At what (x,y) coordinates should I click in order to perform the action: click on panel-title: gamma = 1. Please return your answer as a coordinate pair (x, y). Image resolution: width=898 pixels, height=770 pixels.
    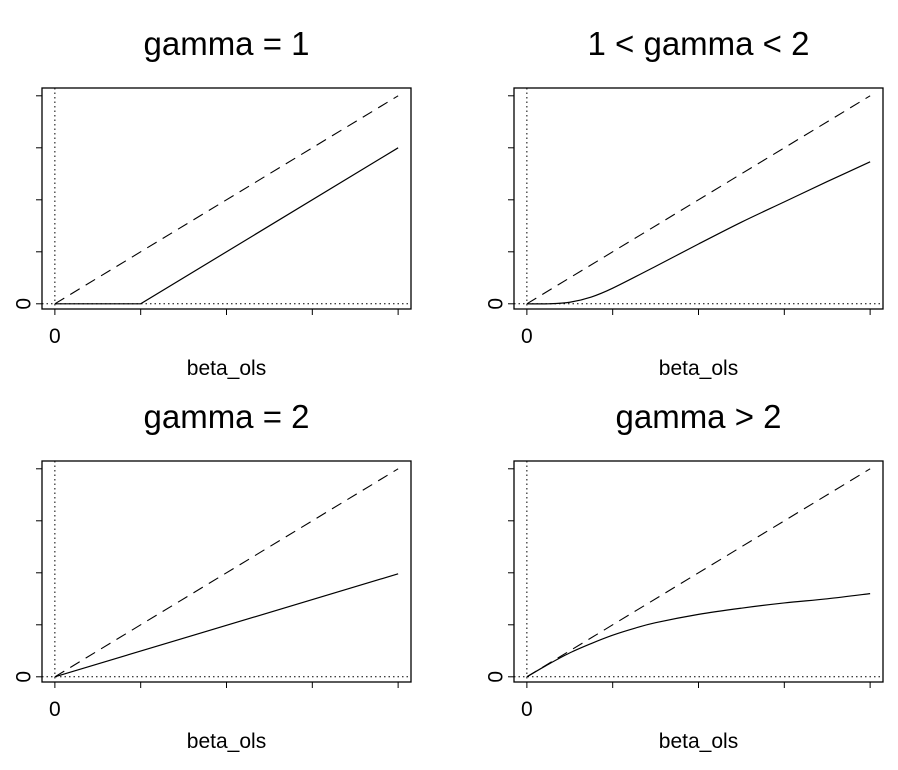
    Looking at the image, I should click on (227, 43).